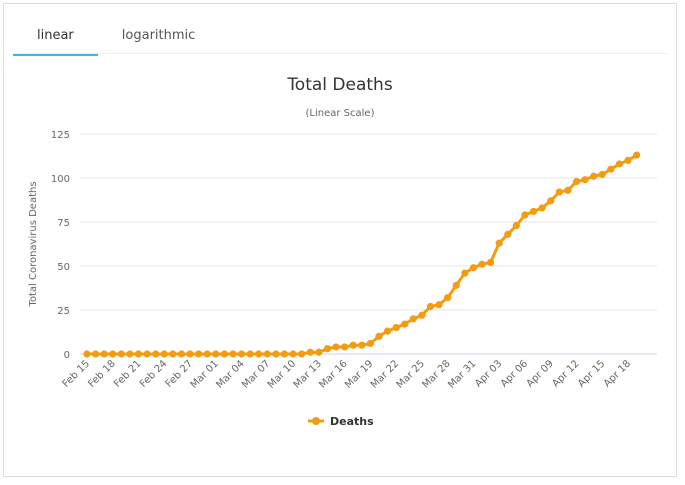 The image size is (685, 485). I want to click on x-tick-label: Apr 15, so click(591, 373).